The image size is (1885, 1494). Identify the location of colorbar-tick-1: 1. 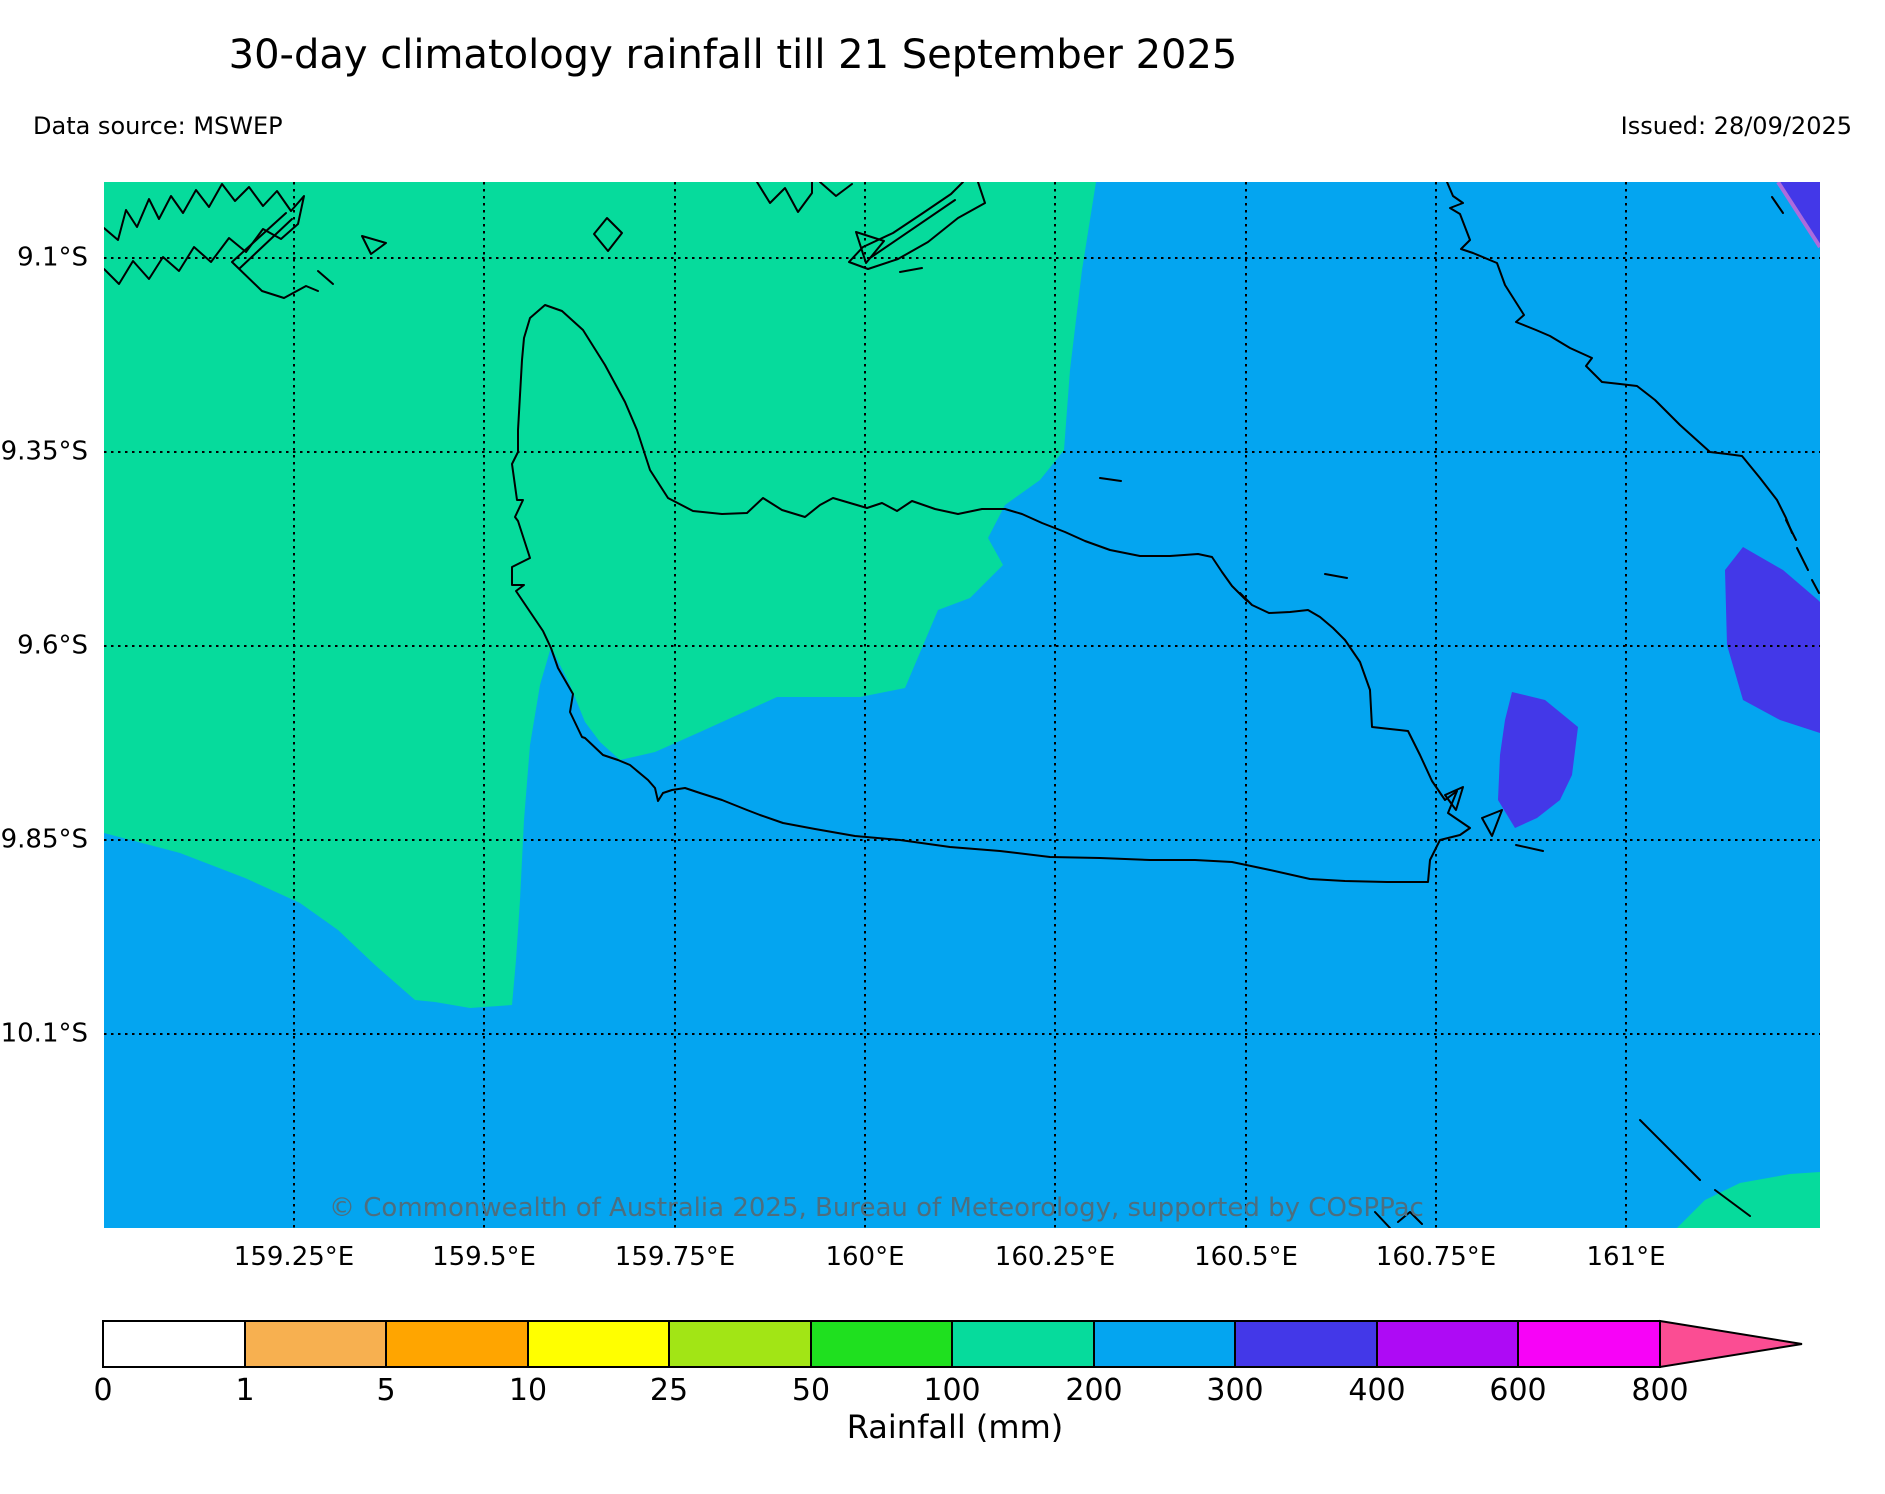
(245, 1390).